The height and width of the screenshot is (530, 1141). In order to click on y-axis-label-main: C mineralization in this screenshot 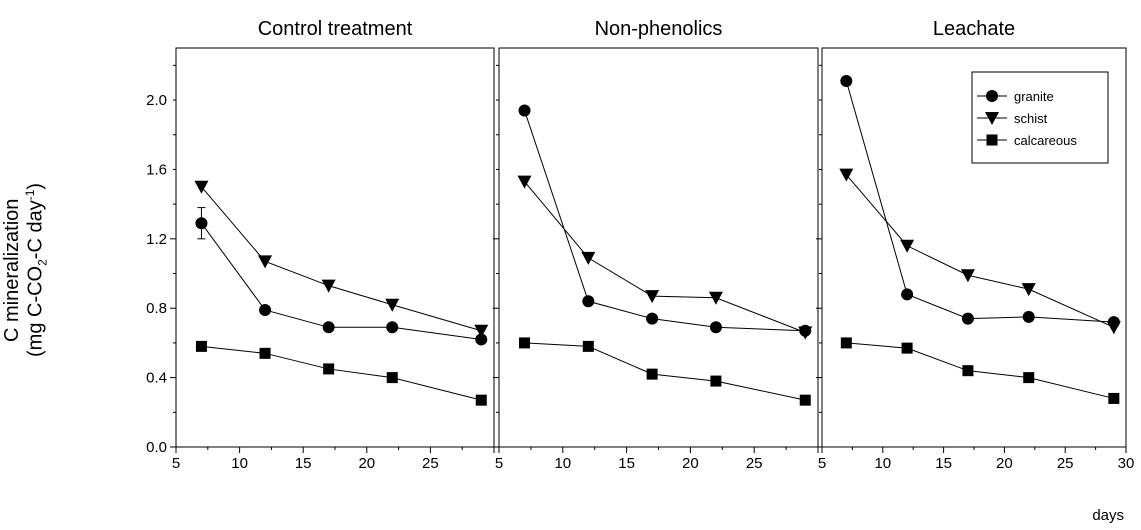, I will do `click(12, 270)`.